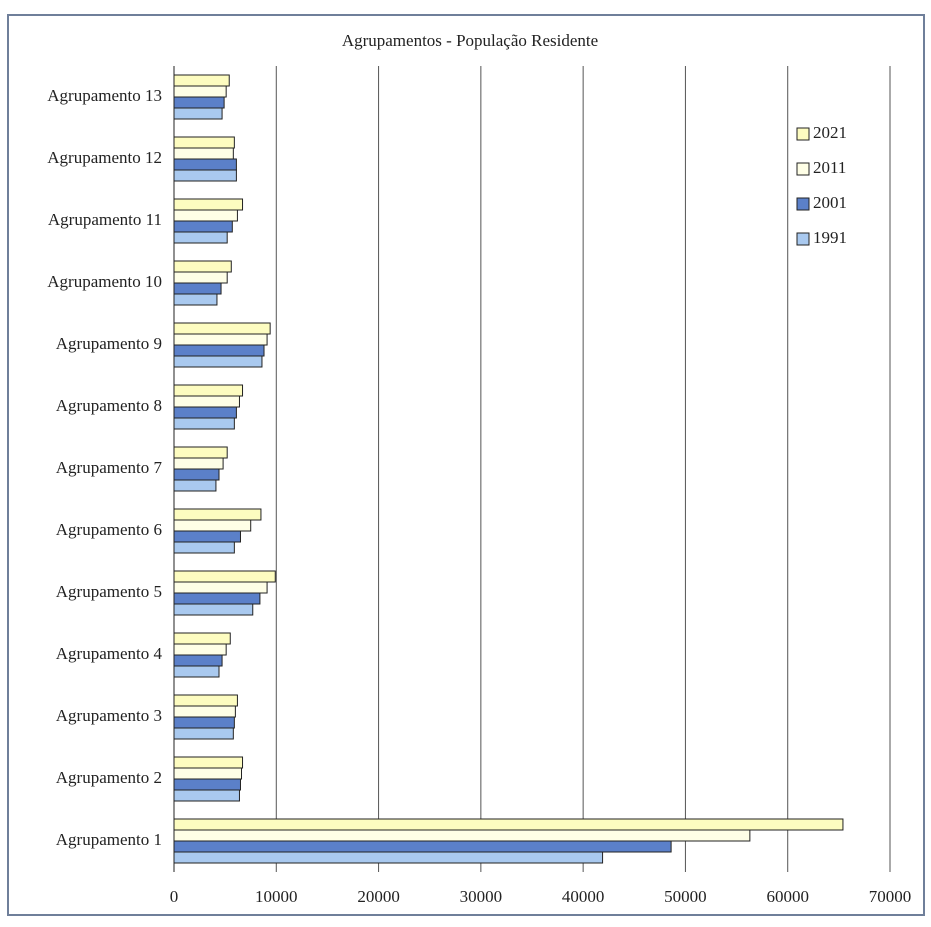 The height and width of the screenshot is (927, 931). I want to click on x-tick-label: 10000, so click(276, 896).